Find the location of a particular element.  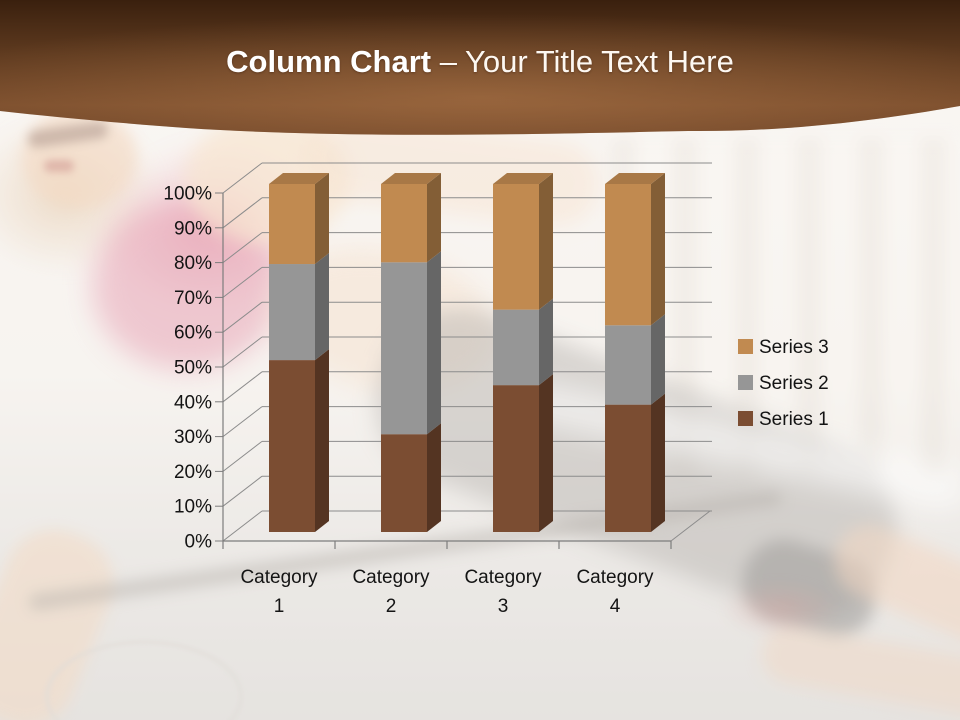

y-axis-label: 50% is located at coordinates (193, 368).